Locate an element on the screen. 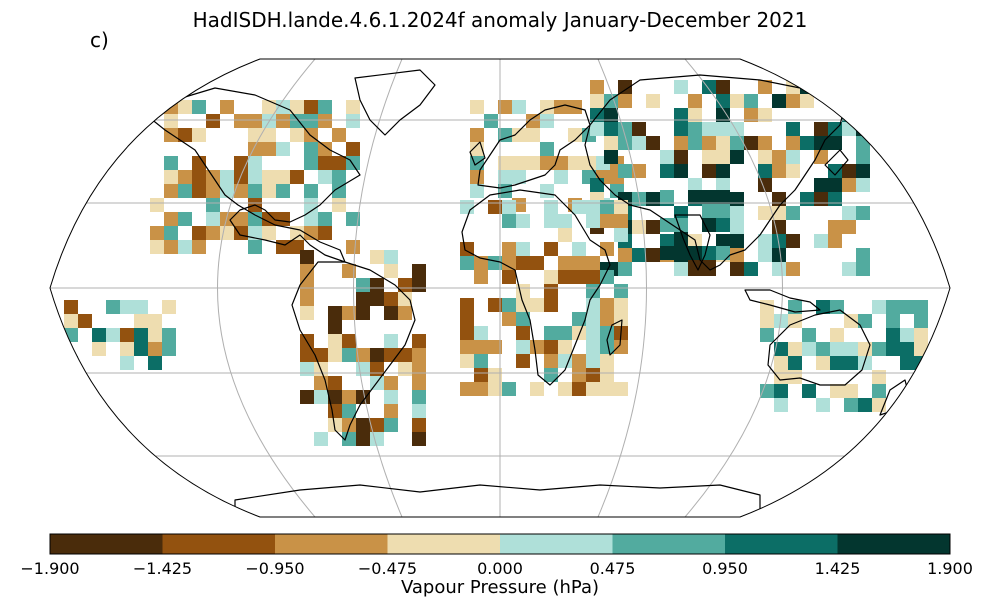  coast-south-america is located at coordinates (353, 351).